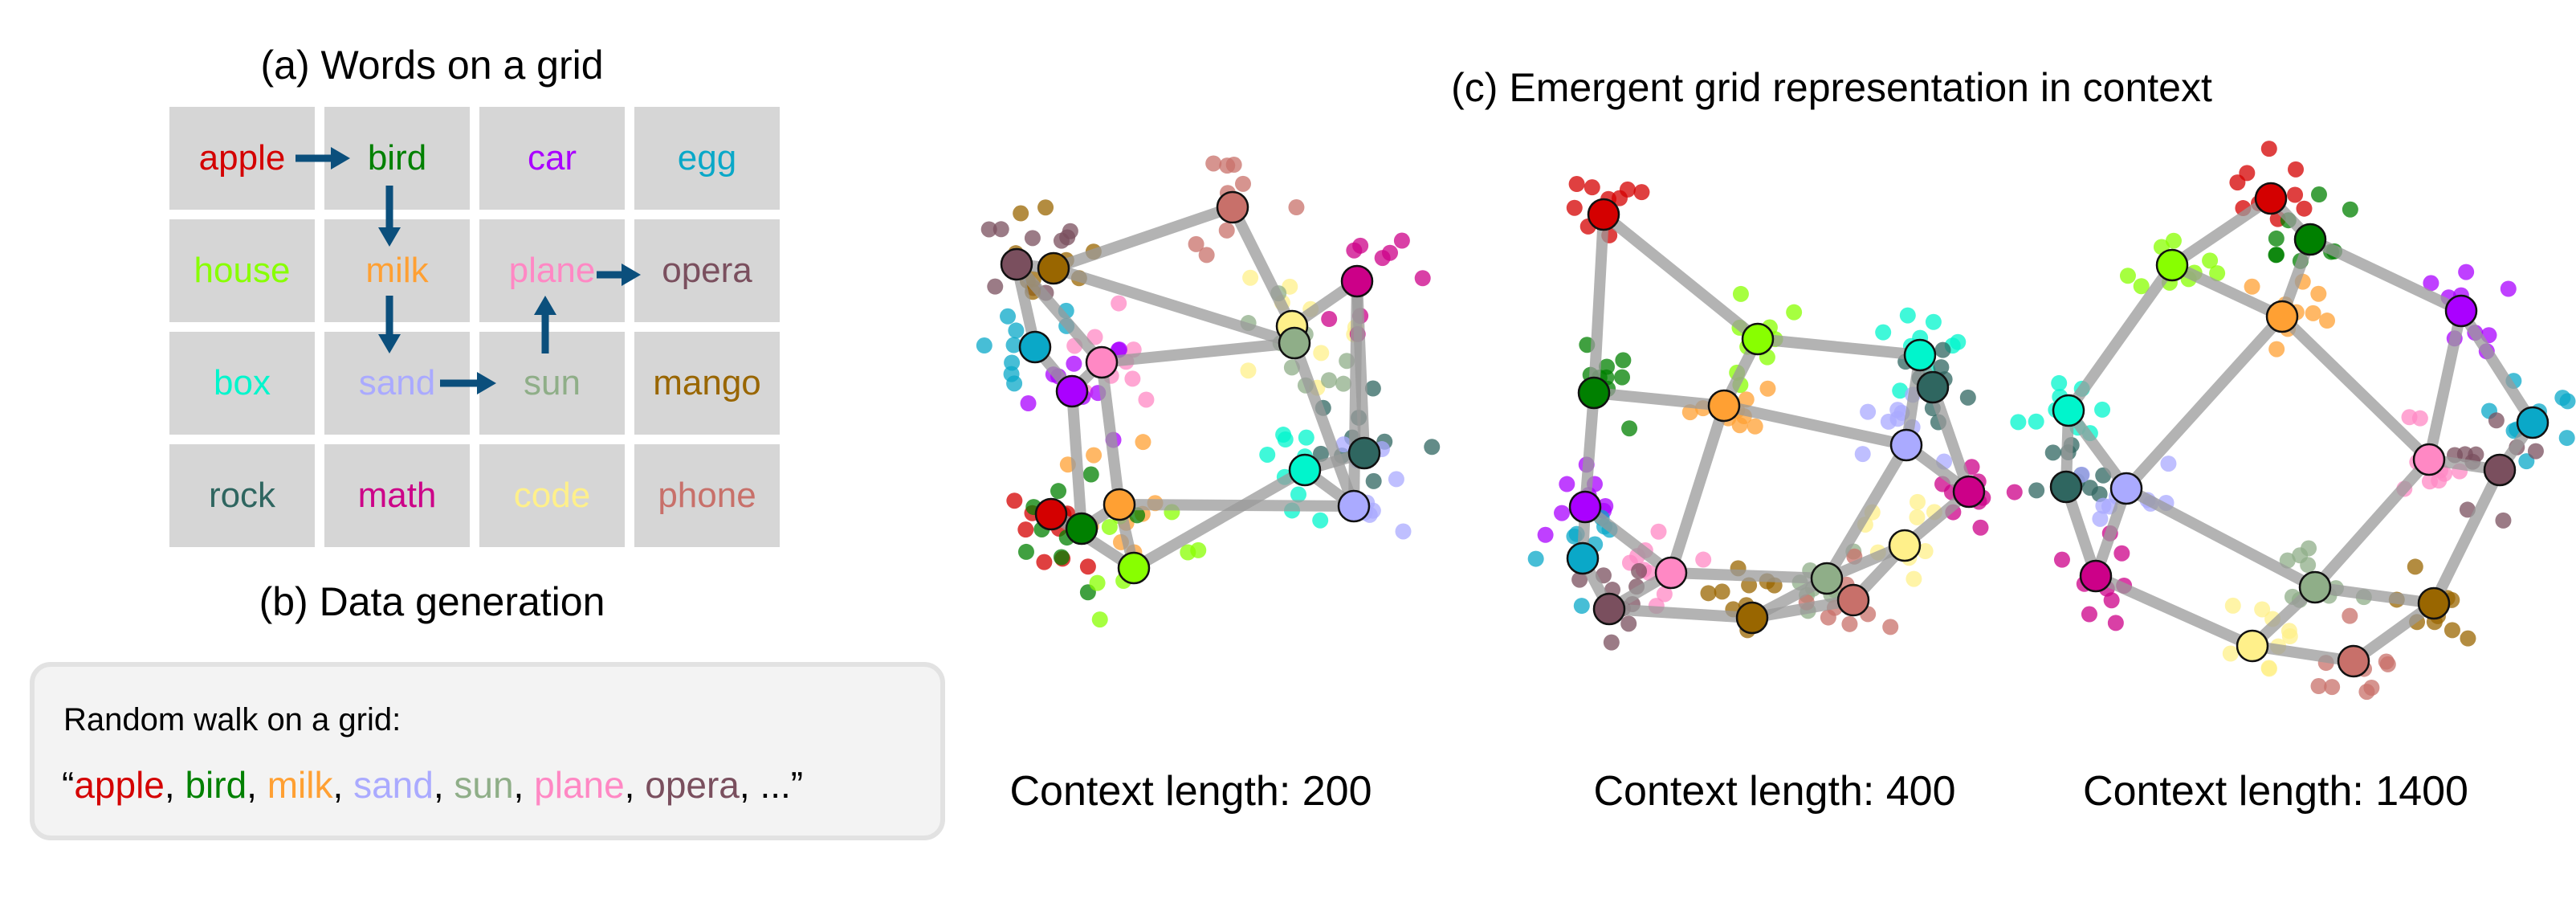 Image resolution: width=2576 pixels, height=903 pixels. I want to click on centroid-apple, so click(1603, 214).